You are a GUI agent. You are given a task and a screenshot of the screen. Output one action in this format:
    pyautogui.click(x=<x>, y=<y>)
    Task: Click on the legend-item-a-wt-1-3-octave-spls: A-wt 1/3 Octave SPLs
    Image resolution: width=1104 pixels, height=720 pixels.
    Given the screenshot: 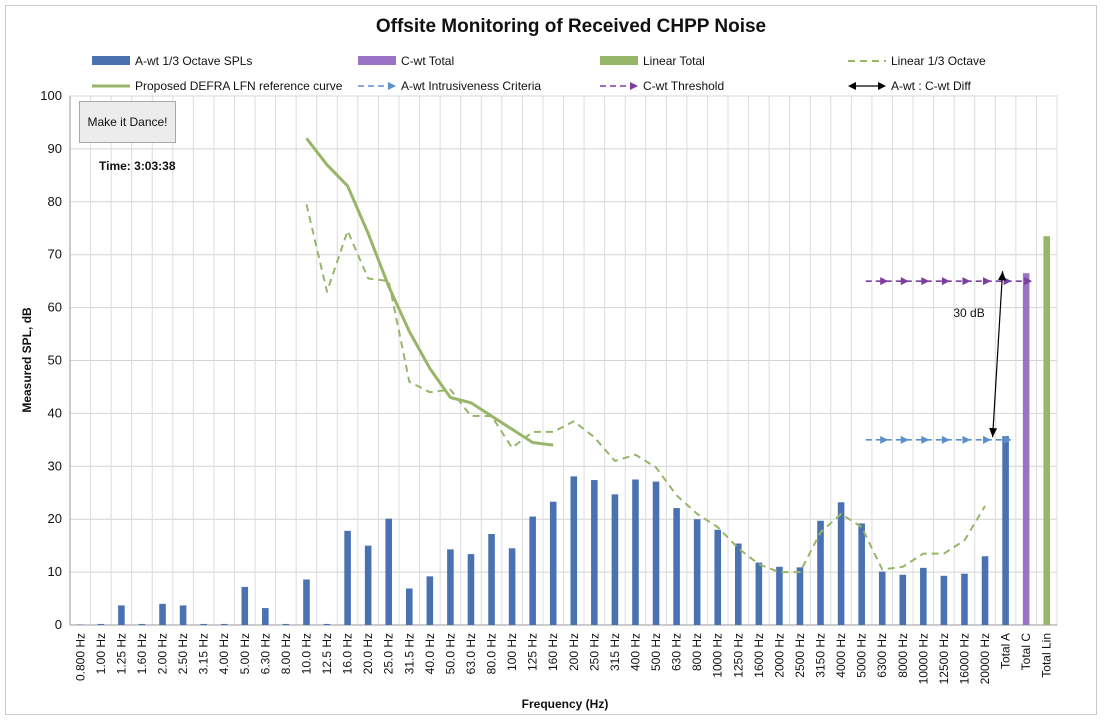 What is the action you would take?
    pyautogui.click(x=172, y=61)
    